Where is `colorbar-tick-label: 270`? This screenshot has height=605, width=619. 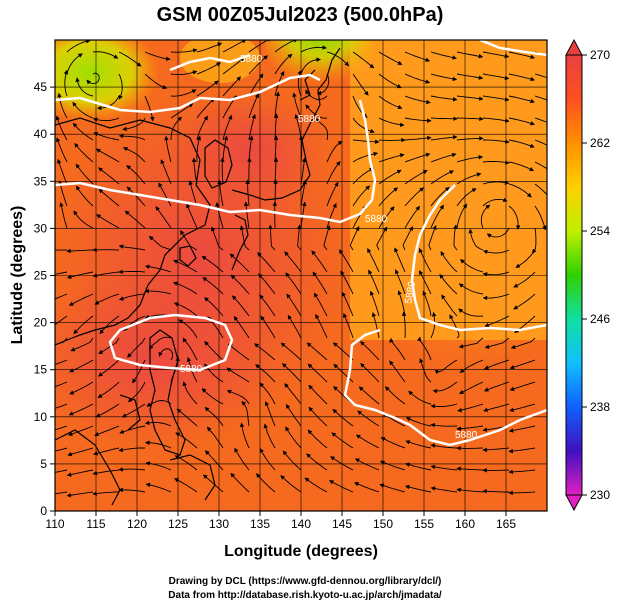 colorbar-tick-label: 270 is located at coordinates (600, 55).